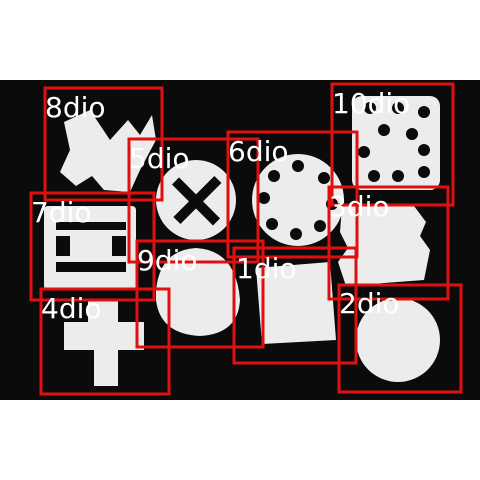  What do you see at coordinates (359, 206) in the screenshot?
I see `label-3dio: 3dio` at bounding box center [359, 206].